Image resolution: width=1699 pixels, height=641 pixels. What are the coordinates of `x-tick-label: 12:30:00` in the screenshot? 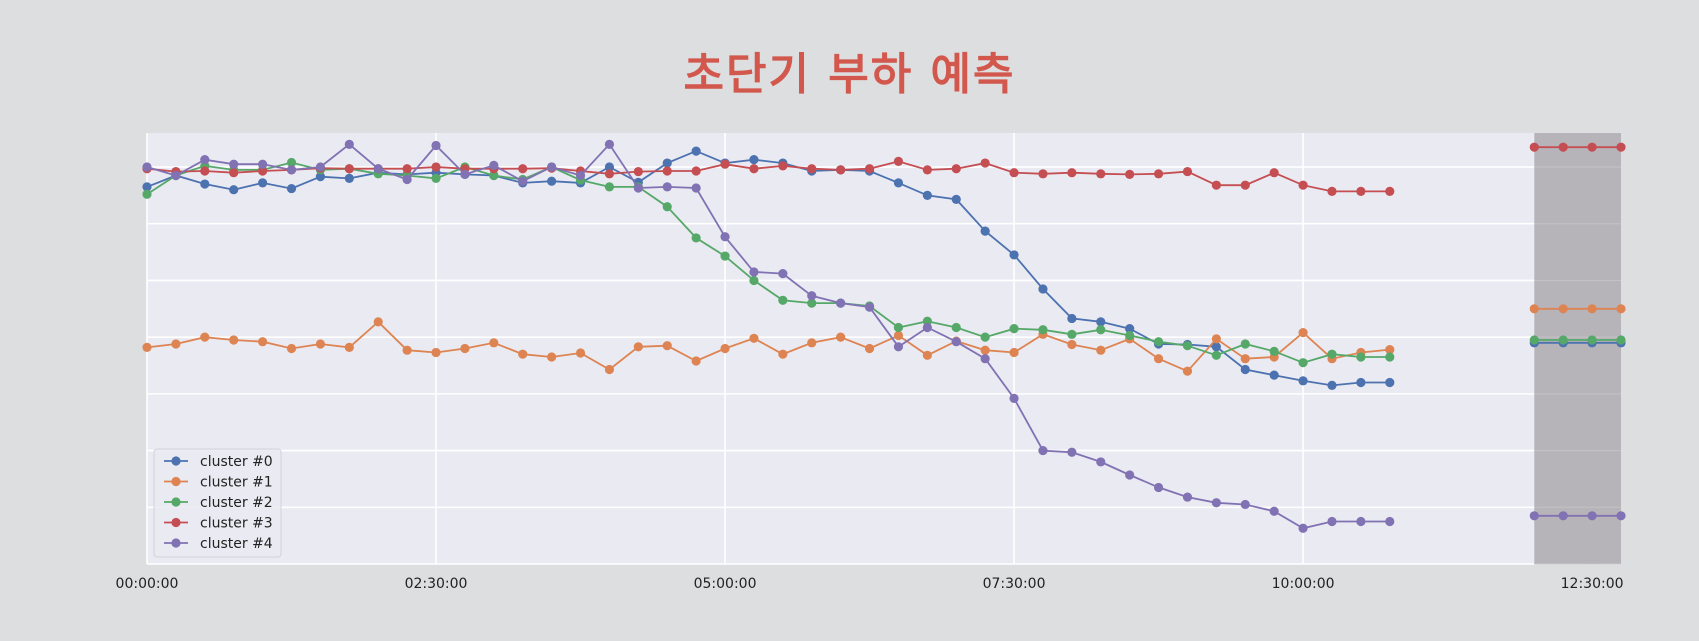 It's located at (1592, 584).